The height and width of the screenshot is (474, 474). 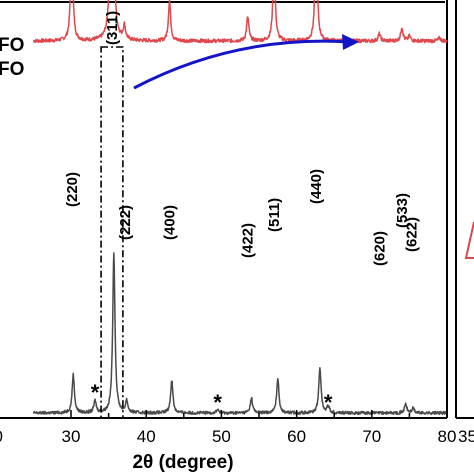 What do you see at coordinates (466, 436) in the screenshot?
I see `panel2-tick-label: 35` at bounding box center [466, 436].